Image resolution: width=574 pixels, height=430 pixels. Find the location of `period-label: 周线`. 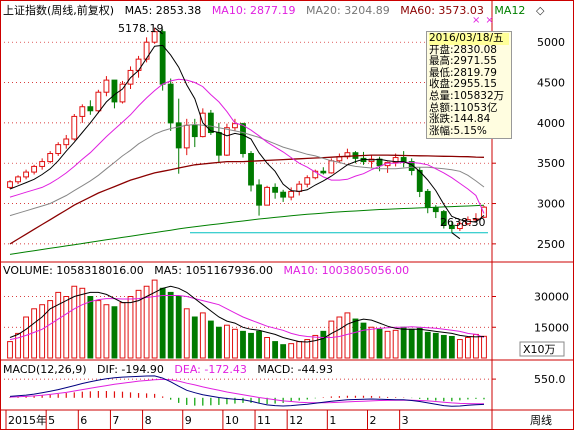

period-label: 周线 is located at coordinates (541, 420).